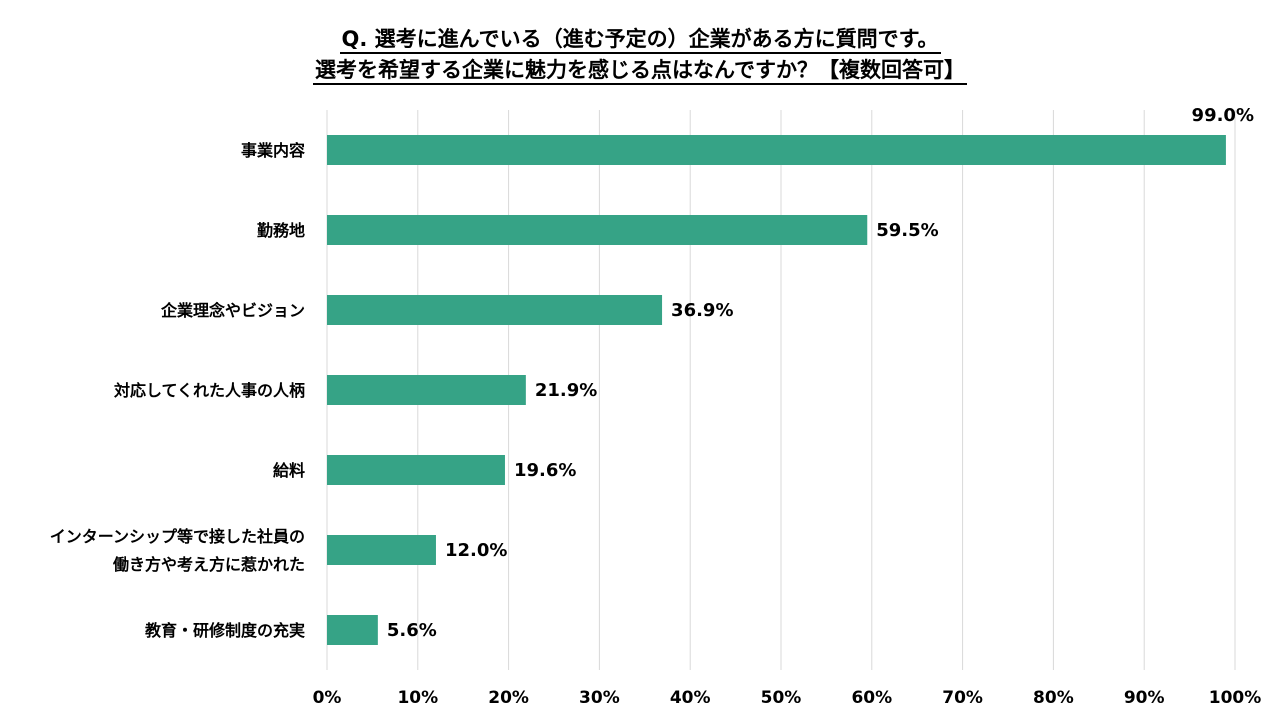  What do you see at coordinates (640, 71) in the screenshot?
I see `chart-title-line-2: 選考を希望する企業に魅力を感じる点はなんですか？【複数回答可】` at bounding box center [640, 71].